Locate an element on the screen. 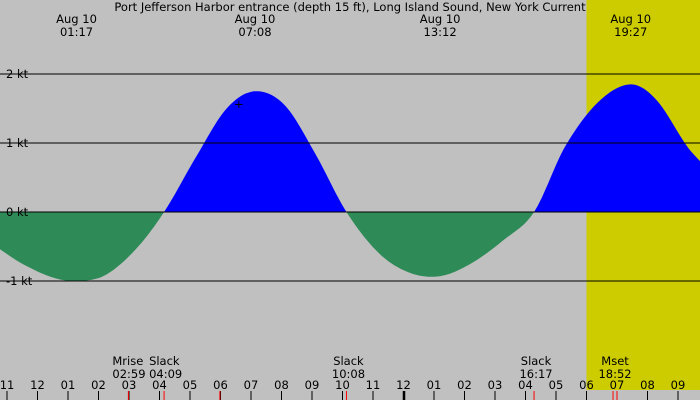 The width and height of the screenshot is (700, 400). y-tick-label: 1 kt is located at coordinates (17, 143).